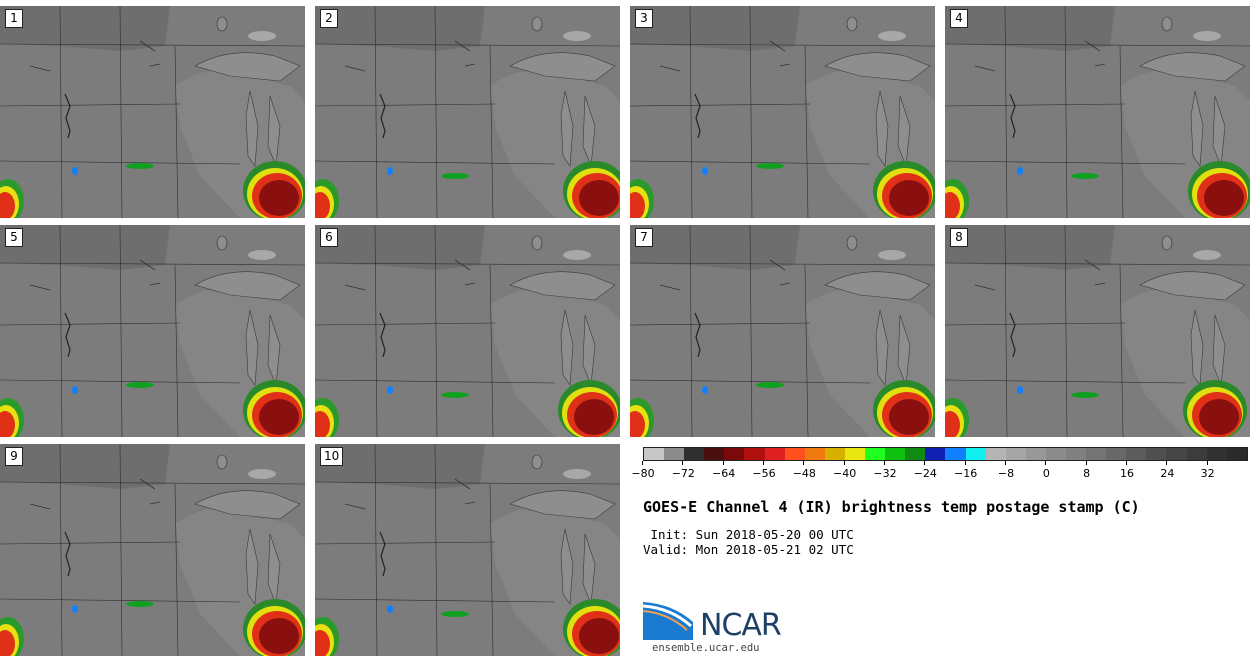 This screenshot has height=657, width=1260. What do you see at coordinates (748, 549) in the screenshot?
I see `valid-time: Valid: Mon 2018-05-21 02 UTC` at bounding box center [748, 549].